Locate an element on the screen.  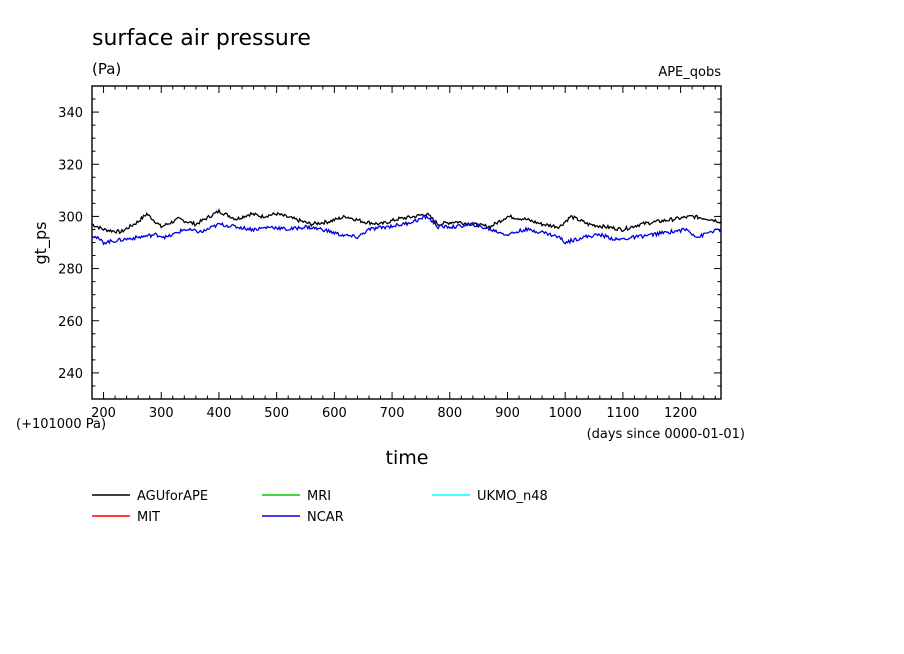
x-unit-note: (days since 0000-01-01) is located at coordinates (666, 434).